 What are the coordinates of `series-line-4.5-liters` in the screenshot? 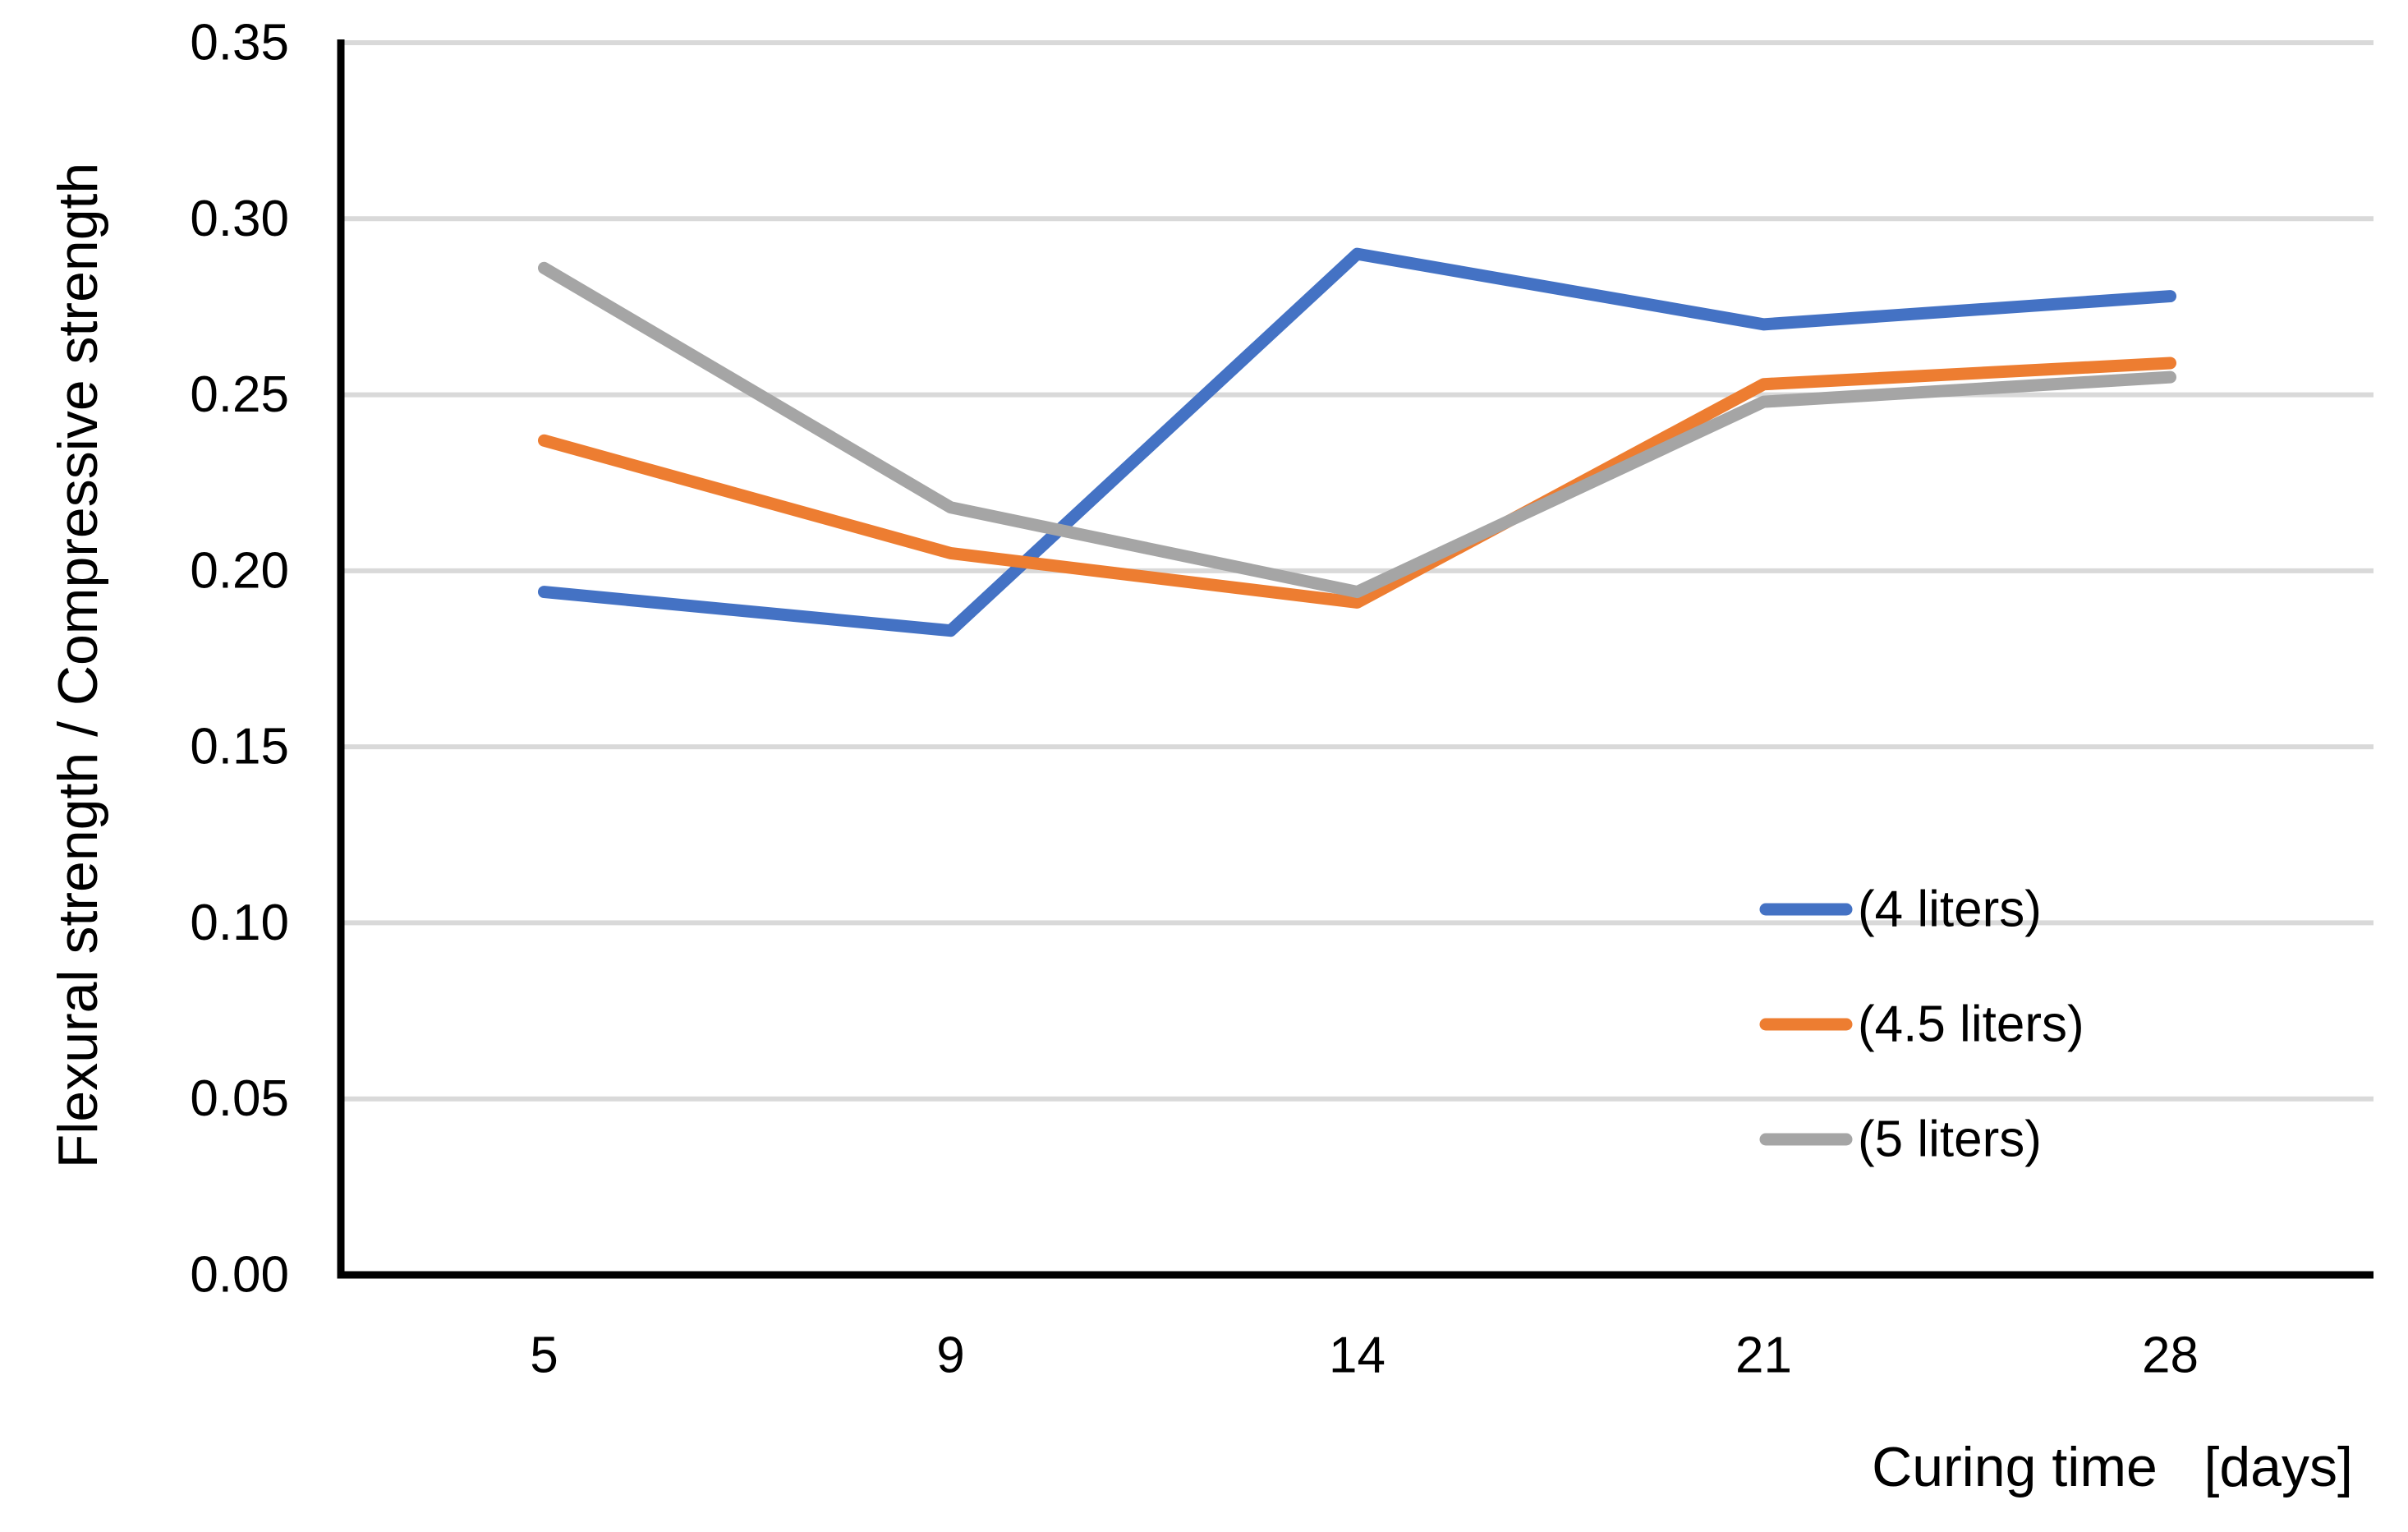 It's located at (1357, 483).